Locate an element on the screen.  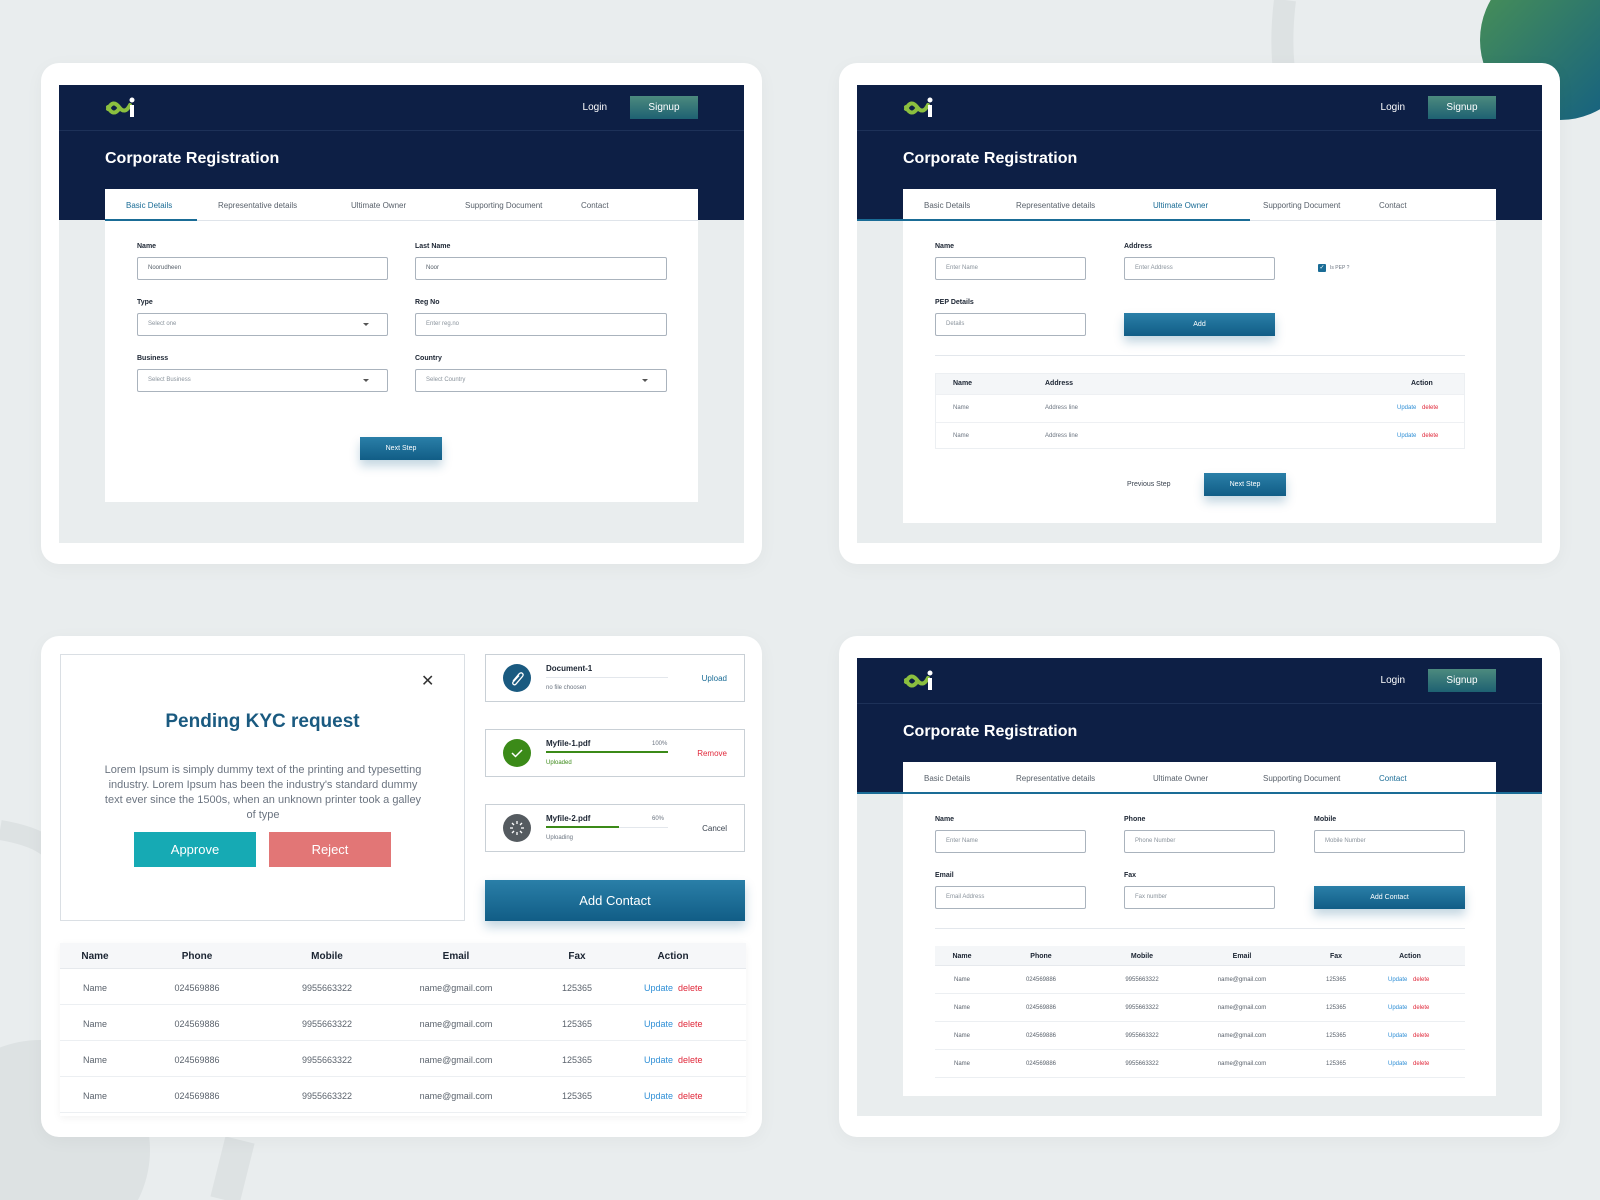
country-label: Country is located at coordinates (428, 358).